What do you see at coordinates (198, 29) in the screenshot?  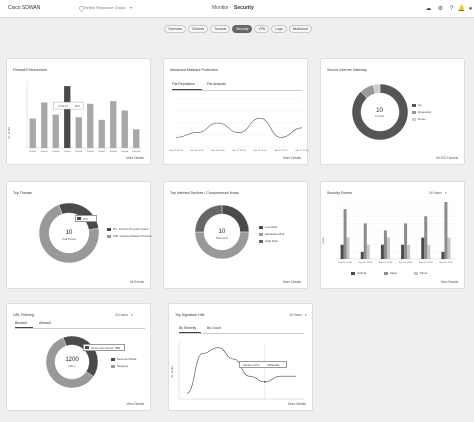 I see `tab-devices: Devices` at bounding box center [198, 29].